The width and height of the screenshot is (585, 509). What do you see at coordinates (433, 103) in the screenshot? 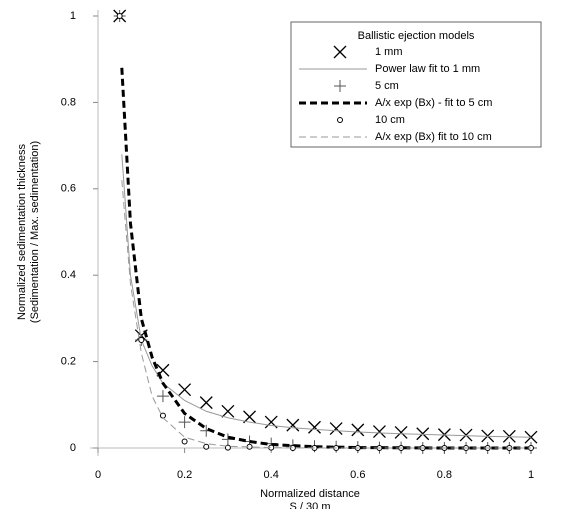
I see `legend-label: A/x exp (Bx) - fit to 5 cm` at bounding box center [433, 103].